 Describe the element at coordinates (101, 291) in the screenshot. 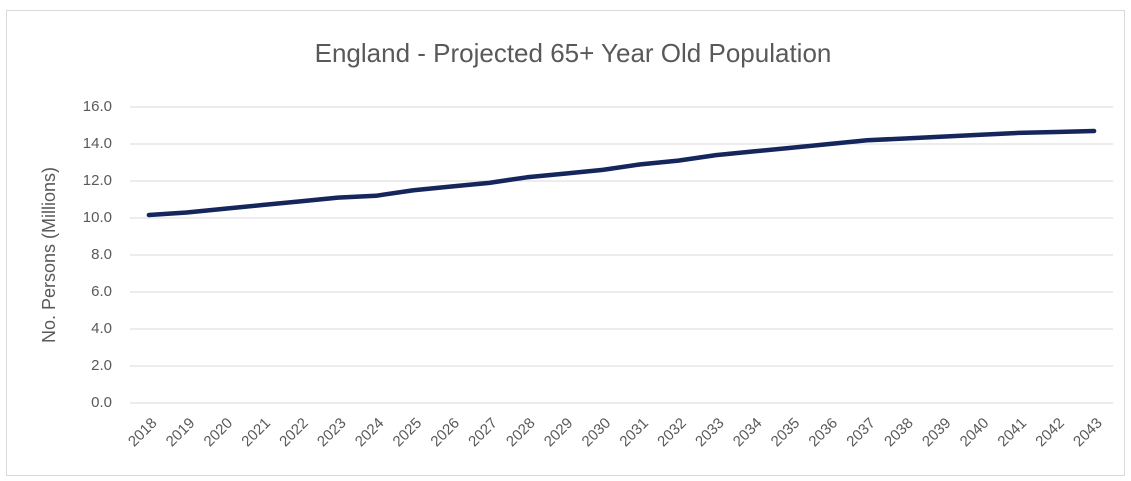

I see `y-tick-label: 6.0` at that location.